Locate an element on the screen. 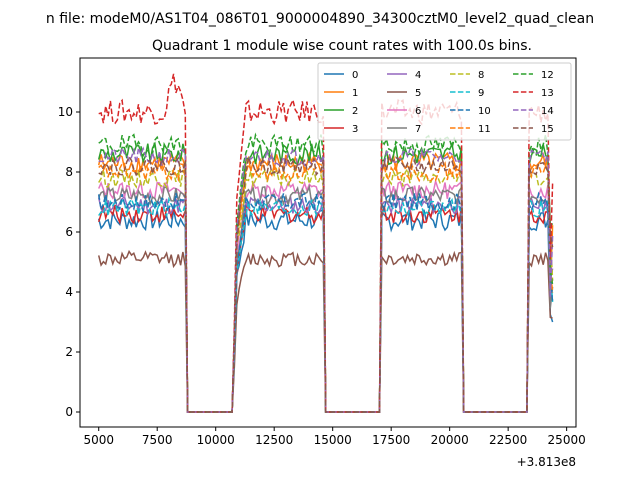  y-tick-label: 4 is located at coordinates (69, 292).